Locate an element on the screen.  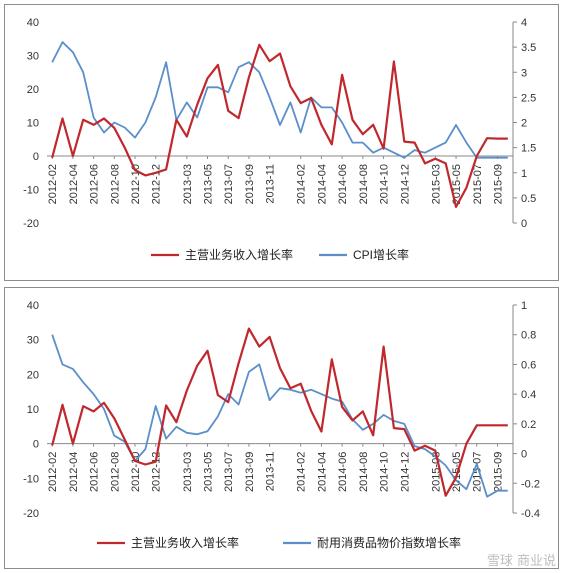
legend-label: CPI增长率 is located at coordinates (381, 254).